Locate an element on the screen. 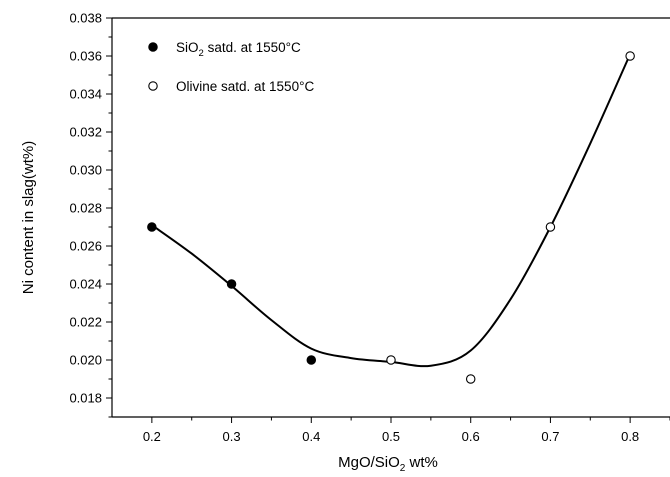 Image resolution: width=670 pixels, height=477 pixels. y-tick-label: 0.026 is located at coordinates (85, 246).